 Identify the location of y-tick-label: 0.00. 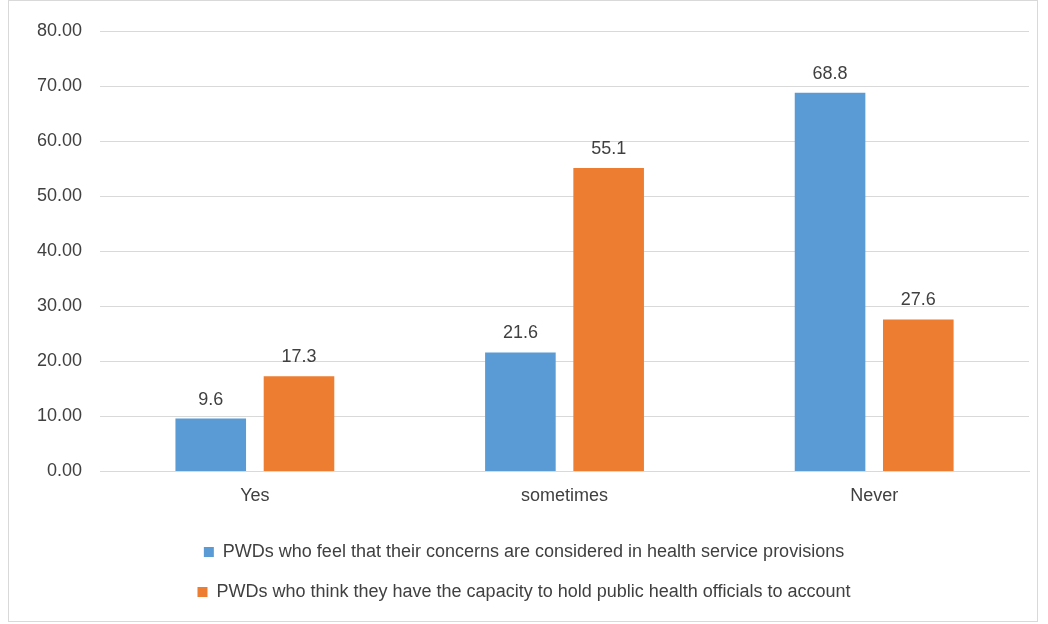
(65, 470).